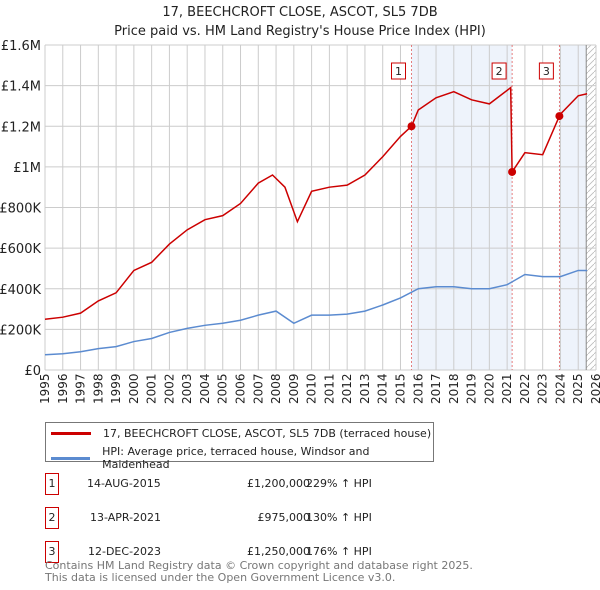 The height and width of the screenshot is (590, 600). I want to click on x-tick-label: 2009, so click(294, 388).